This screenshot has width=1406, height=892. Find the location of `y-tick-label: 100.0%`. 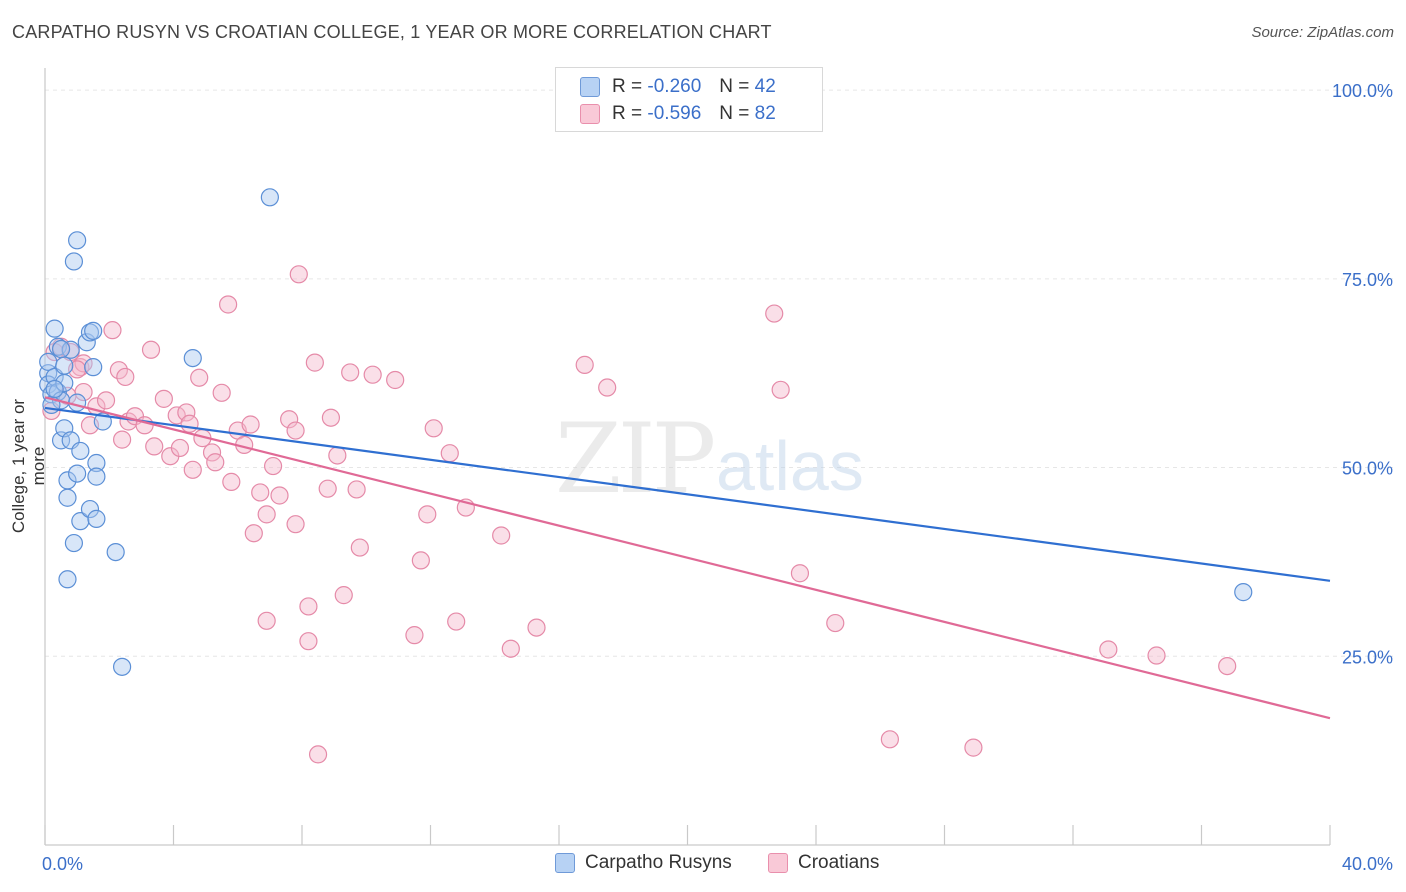

y-tick-label: 100.0% is located at coordinates (1362, 91).